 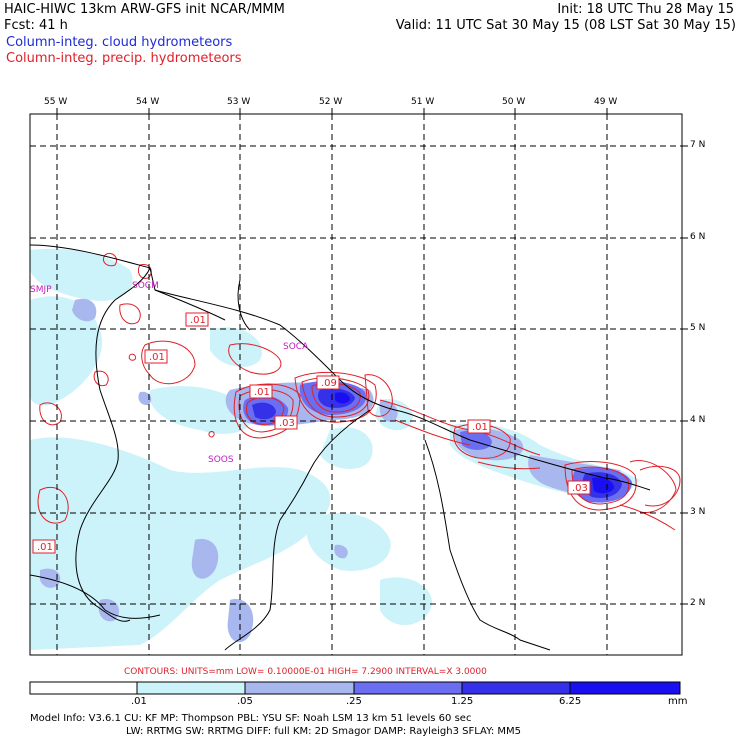 I want to click on field-precip-label: Column-integ. precip. hydrometeors, so click(x=124, y=58).